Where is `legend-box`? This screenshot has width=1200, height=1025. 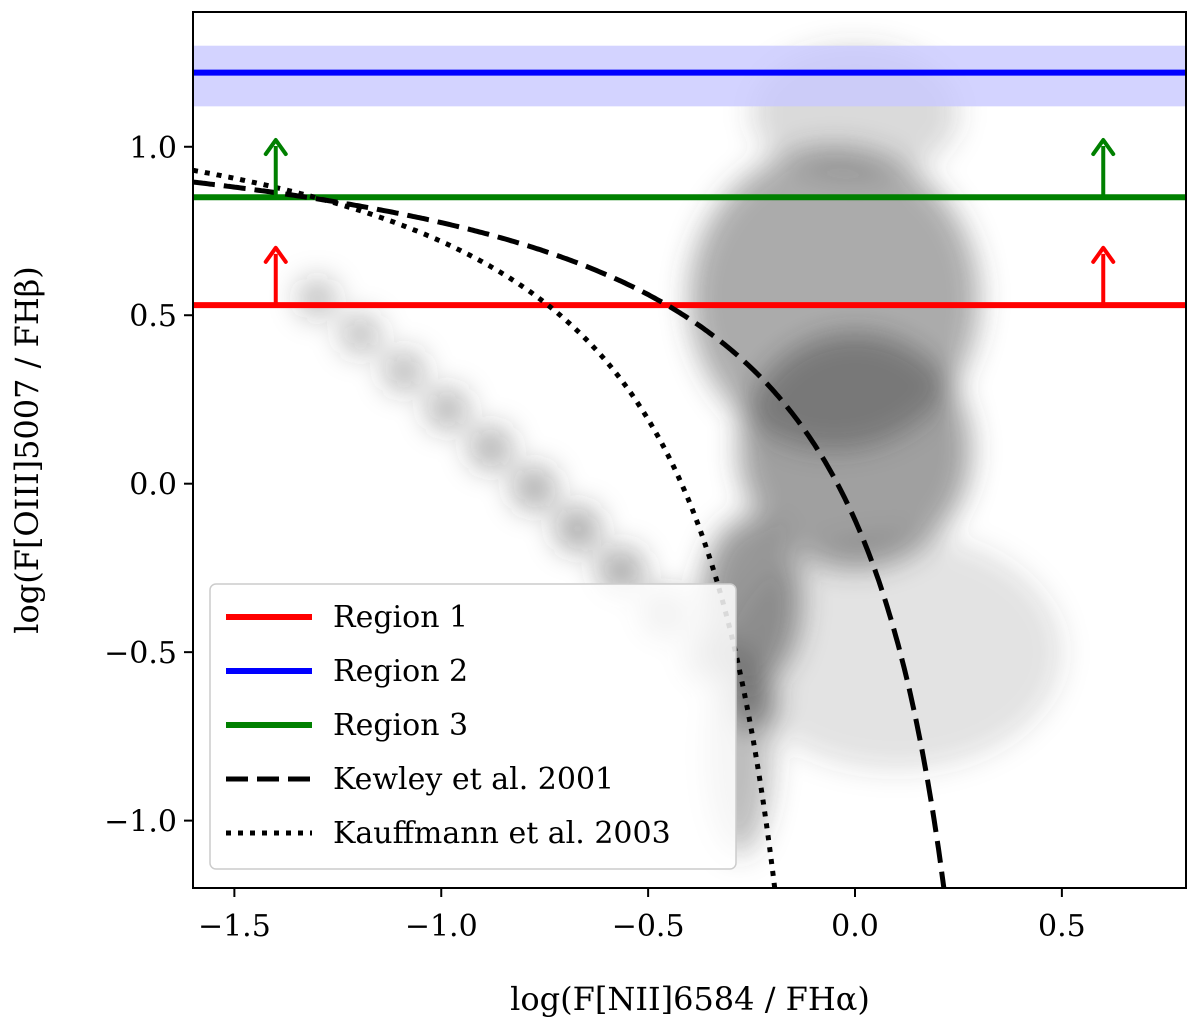
legend-box is located at coordinates (473, 726).